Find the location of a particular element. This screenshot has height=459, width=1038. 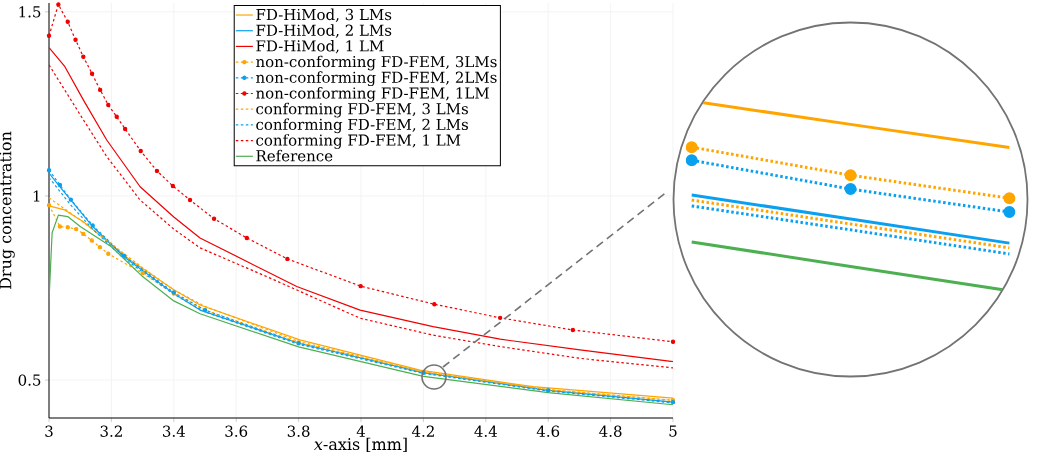

legend-label: FD-HiMod, 1 LM is located at coordinates (320, 46).